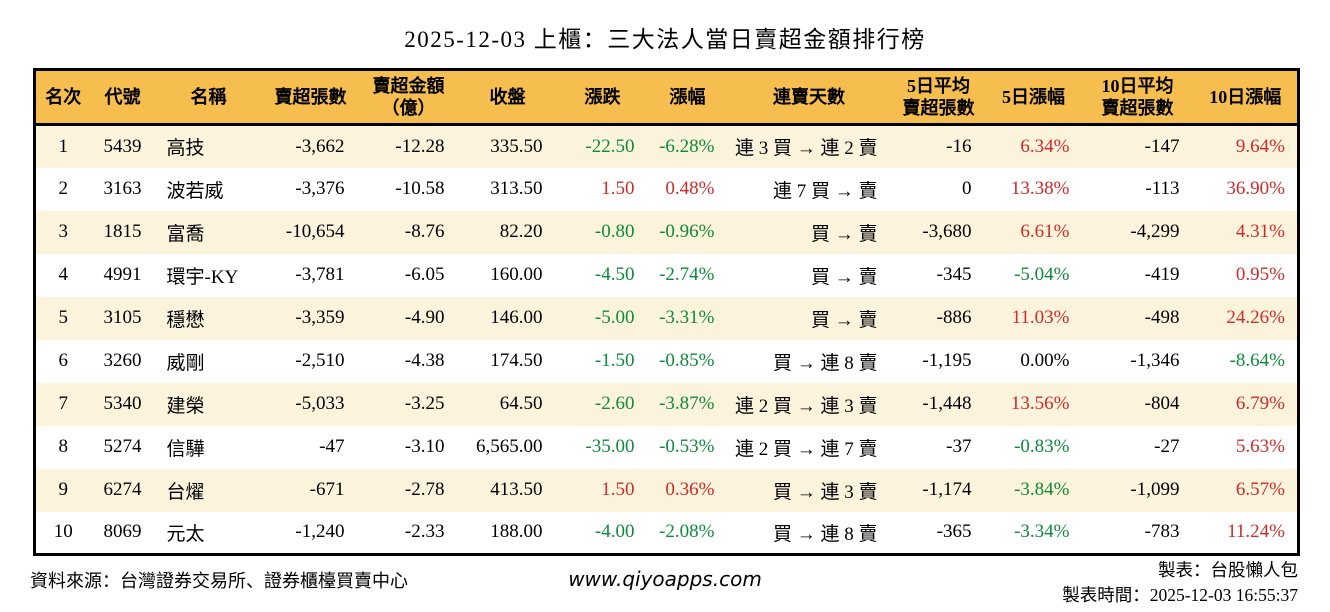  I want to click on cell-code: 5439, so click(122, 146).